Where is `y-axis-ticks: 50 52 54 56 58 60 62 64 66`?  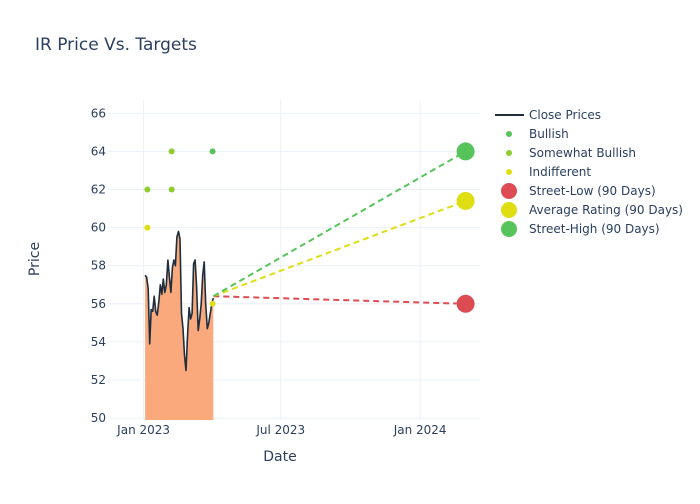 y-axis-ticks: 50 52 54 56 58 60 62 64 66 is located at coordinates (98, 265).